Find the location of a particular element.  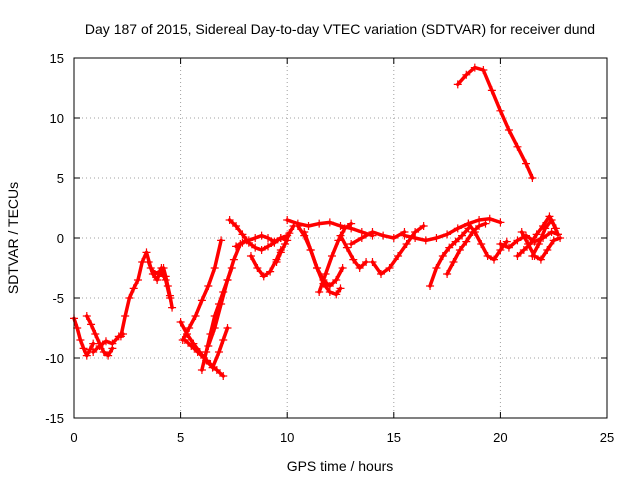

series-arc4 is located at coordinates (142, 294).